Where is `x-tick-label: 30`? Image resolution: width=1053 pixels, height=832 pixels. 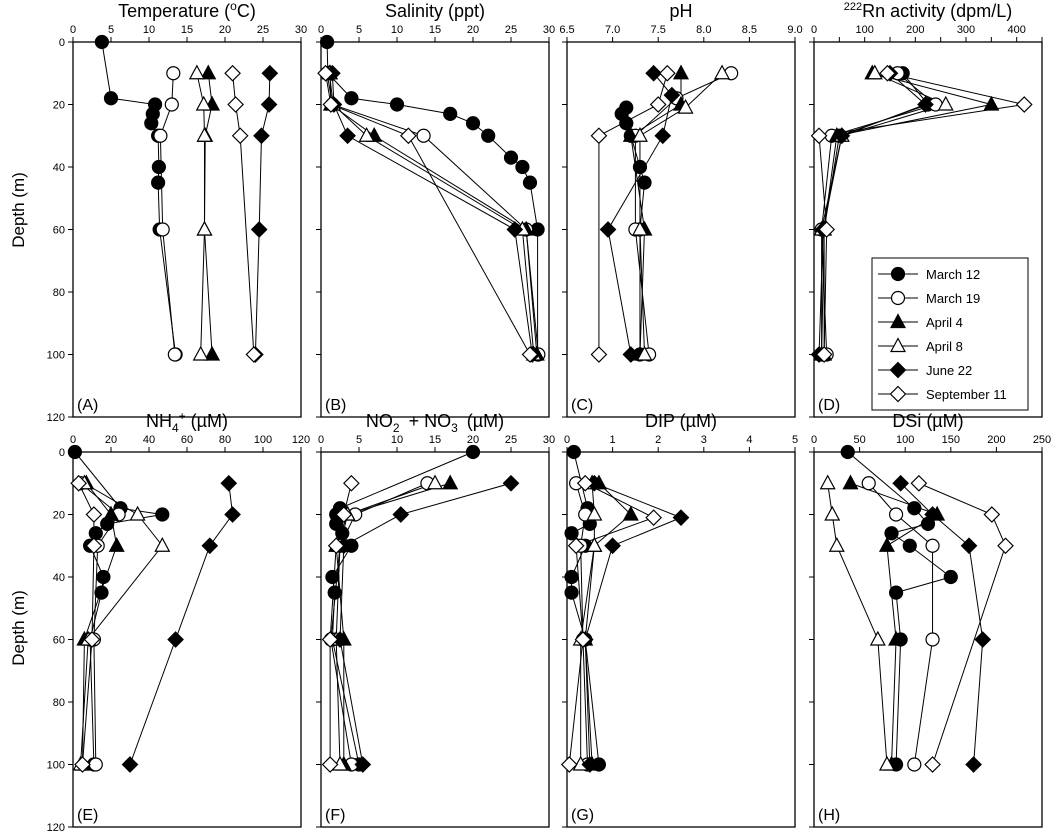 x-tick-label: 30 is located at coordinates (549, 440).